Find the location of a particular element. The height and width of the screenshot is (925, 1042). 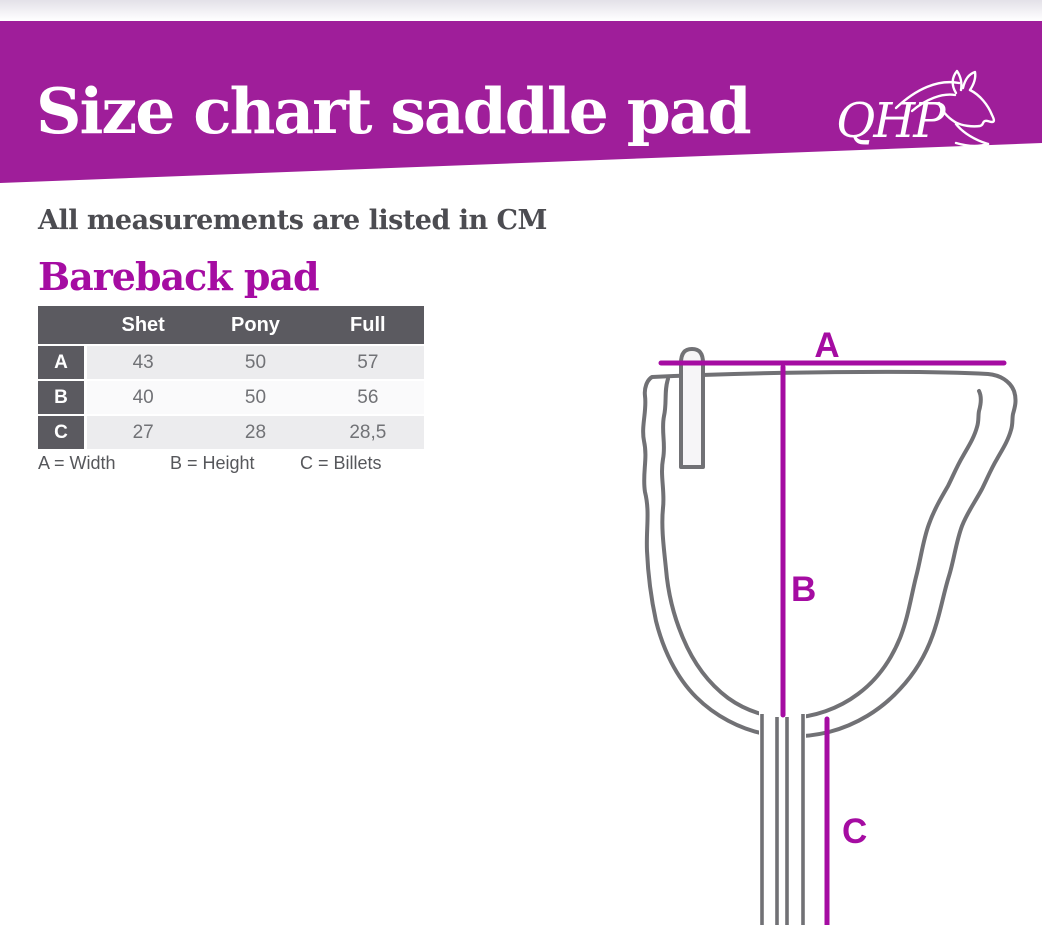

table-legend: A = Width B = Height C = Billets is located at coordinates (238, 465).